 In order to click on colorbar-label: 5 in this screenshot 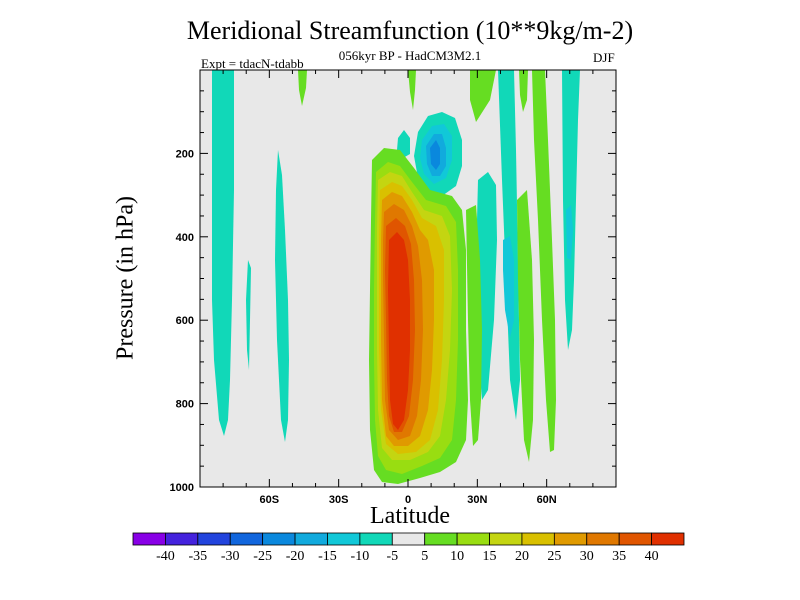, I will do `click(424, 556)`.